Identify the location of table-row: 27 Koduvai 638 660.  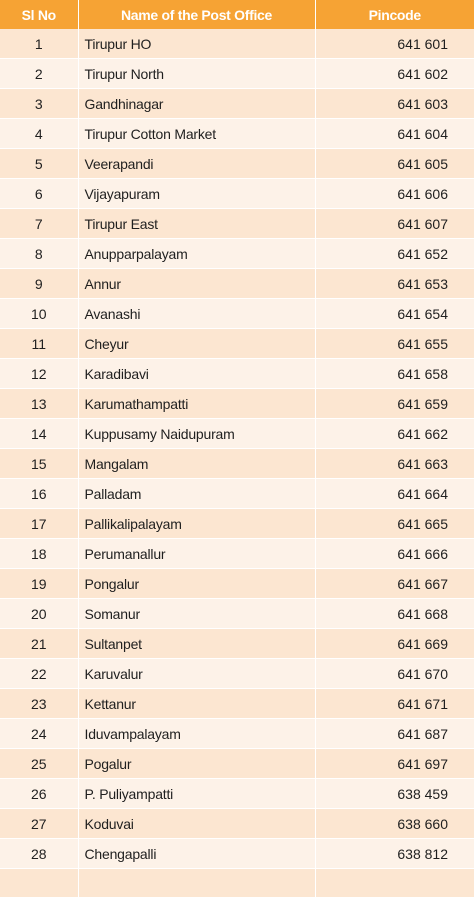
(237, 823).